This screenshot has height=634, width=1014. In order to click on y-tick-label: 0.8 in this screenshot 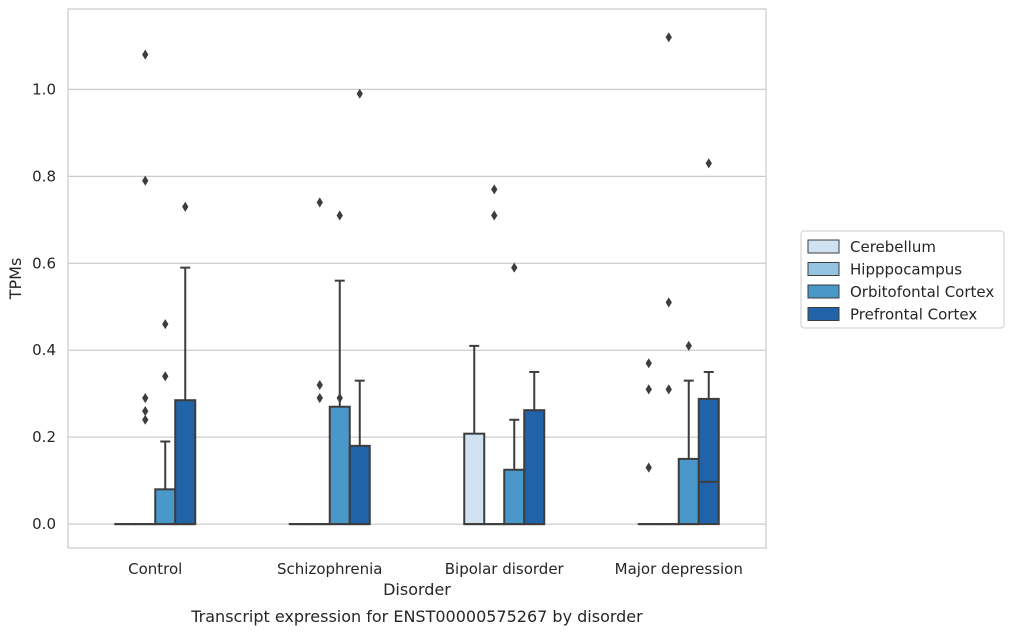, I will do `click(44, 176)`.